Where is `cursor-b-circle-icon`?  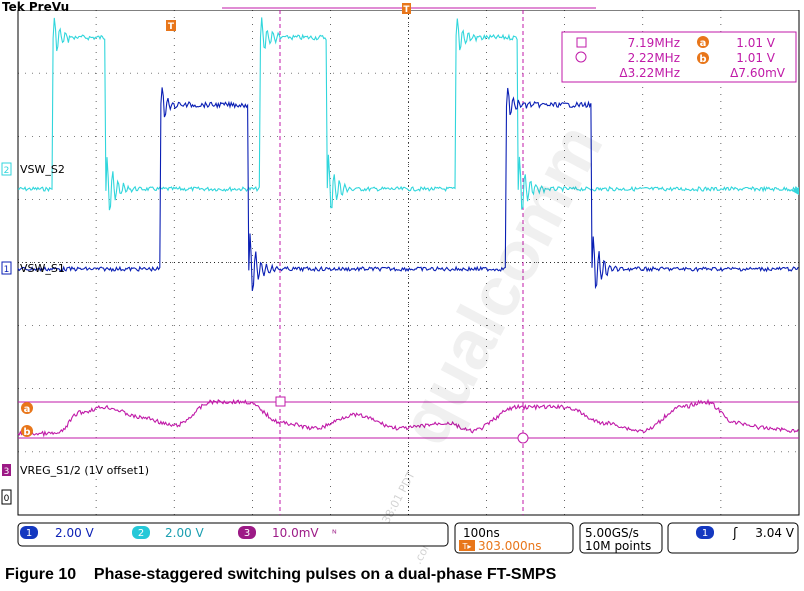
cursor-b-circle-icon is located at coordinates (581, 57).